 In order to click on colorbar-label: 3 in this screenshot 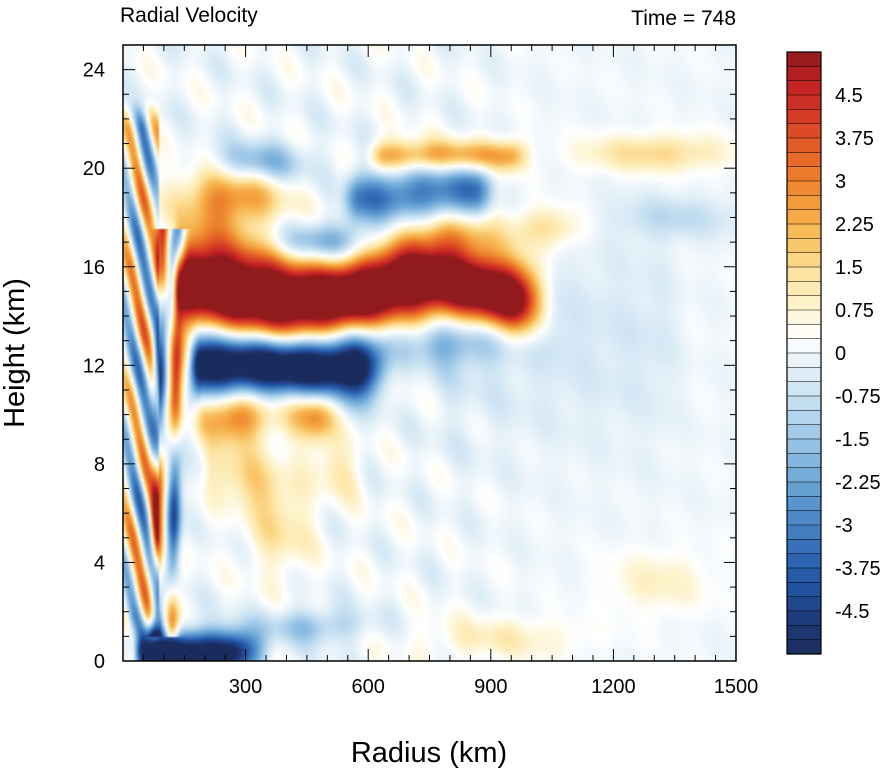, I will do `click(840, 182)`.